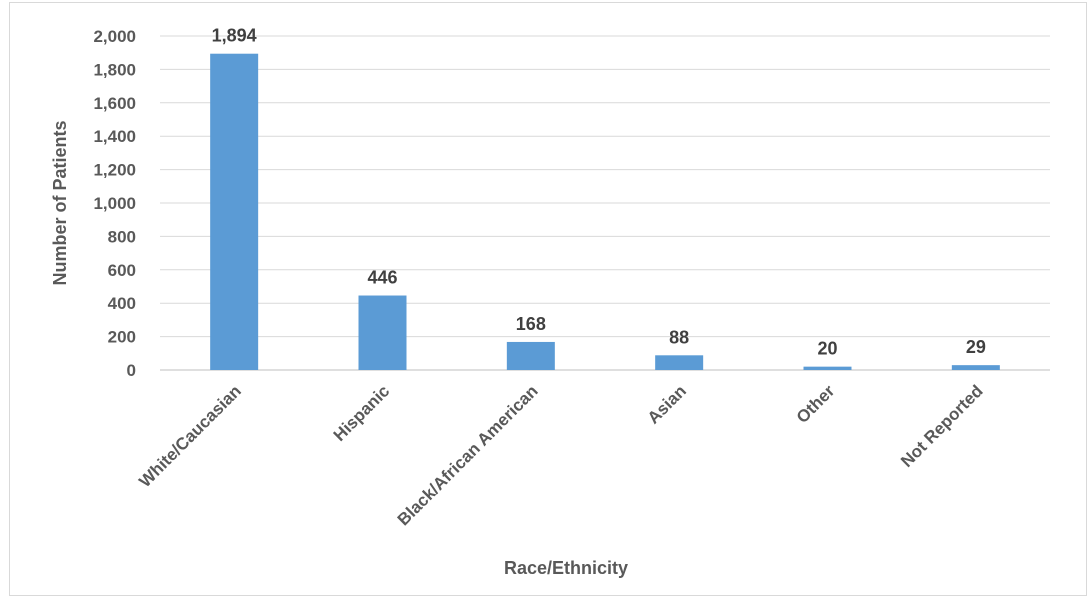 This screenshot has width=1089, height=598. What do you see at coordinates (816, 404) in the screenshot?
I see `x-tick-label: Other` at bounding box center [816, 404].